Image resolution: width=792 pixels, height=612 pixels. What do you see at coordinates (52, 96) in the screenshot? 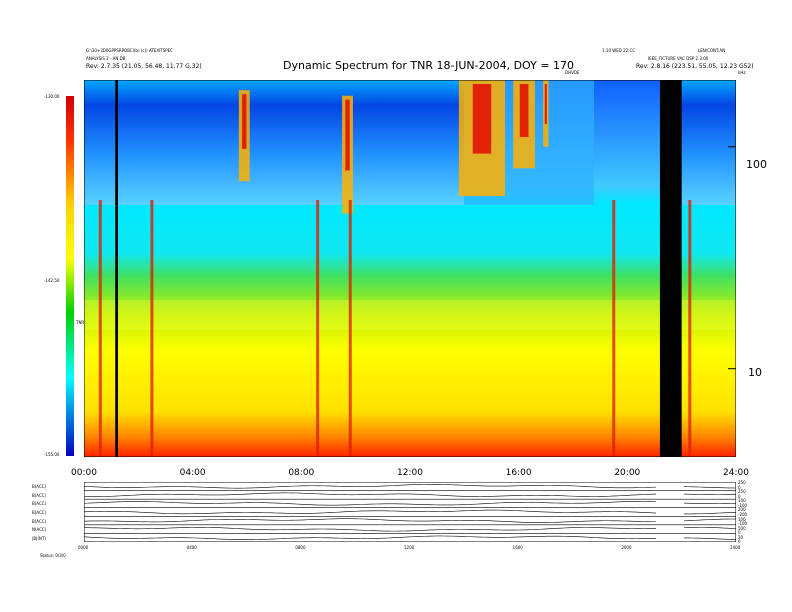
I see `colorbar-label-top: -130.00` at bounding box center [52, 96].